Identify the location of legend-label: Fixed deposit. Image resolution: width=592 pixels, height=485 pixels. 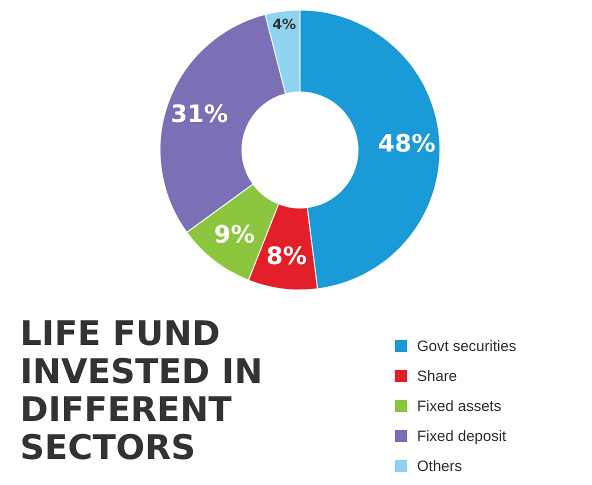
(462, 436).